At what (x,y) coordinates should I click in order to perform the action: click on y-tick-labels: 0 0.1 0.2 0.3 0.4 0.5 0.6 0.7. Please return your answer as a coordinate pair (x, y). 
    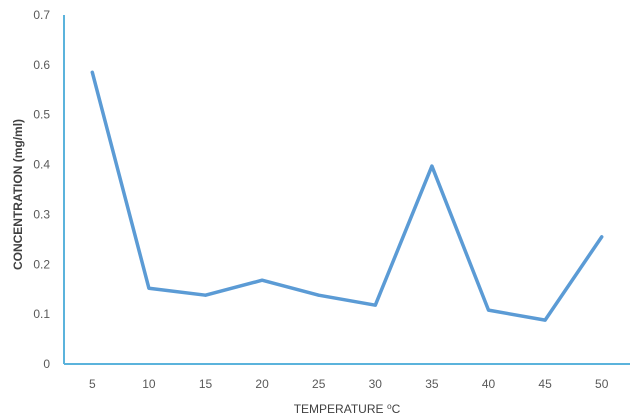
    Looking at the image, I should click on (41, 189).